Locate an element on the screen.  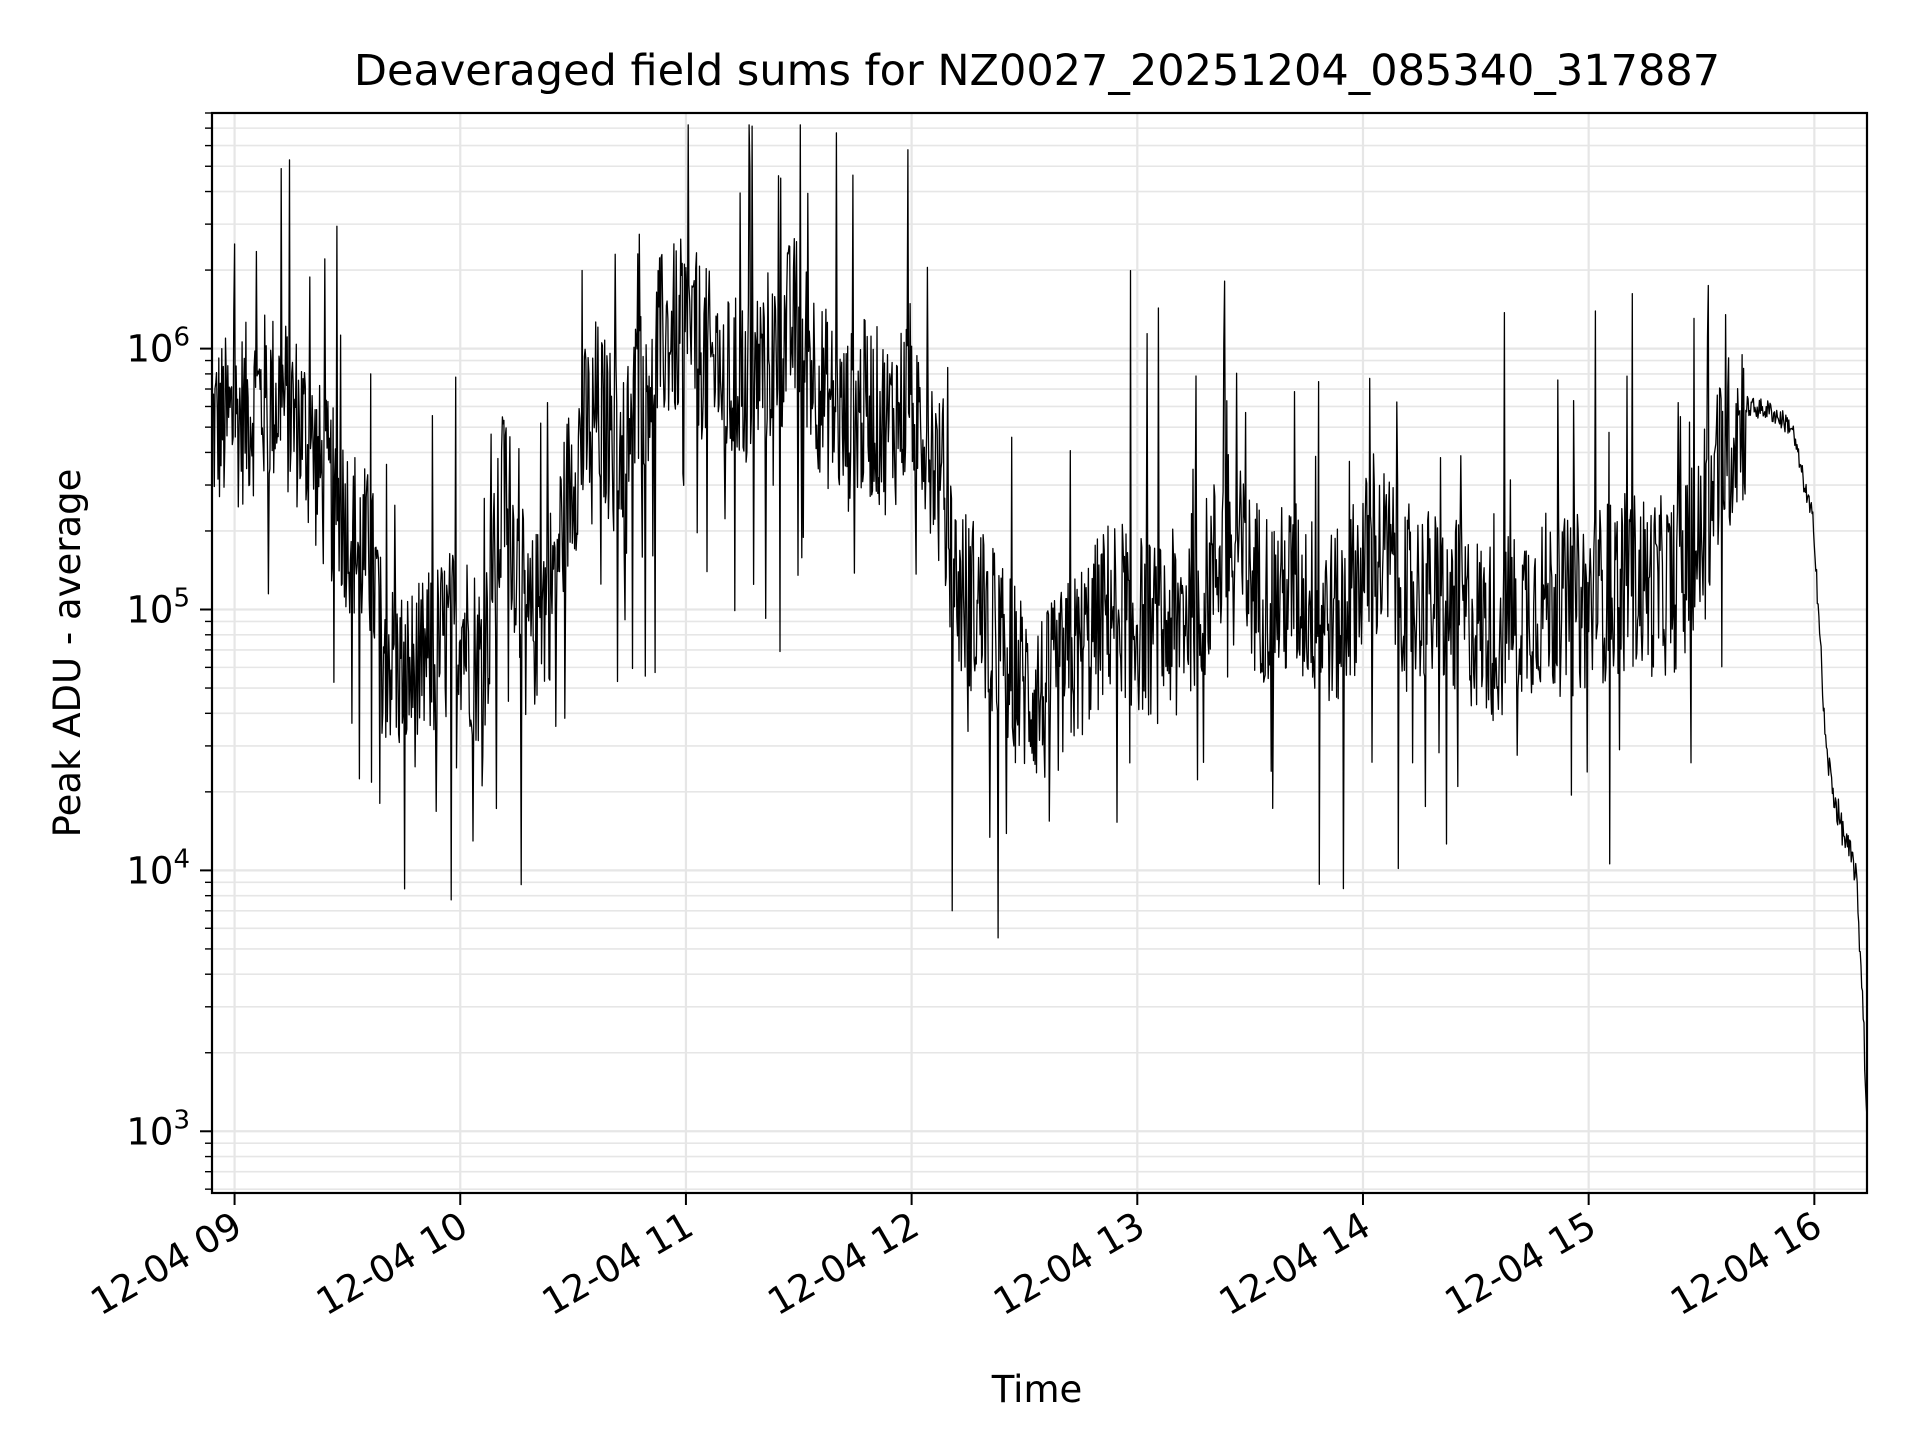
y-tick-label: 105 is located at coordinates (158, 607).